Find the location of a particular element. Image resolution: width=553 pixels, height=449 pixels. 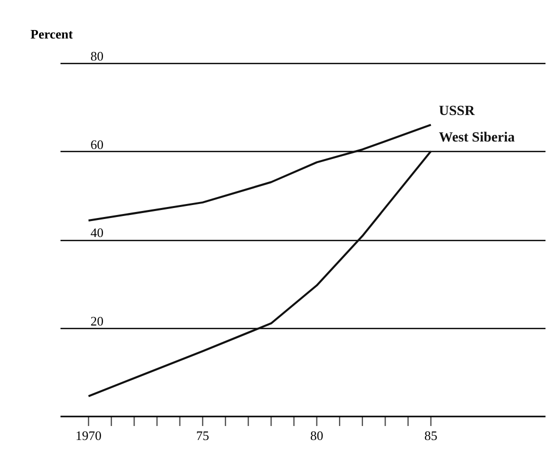

y-axis-title: Percent is located at coordinates (52, 34).